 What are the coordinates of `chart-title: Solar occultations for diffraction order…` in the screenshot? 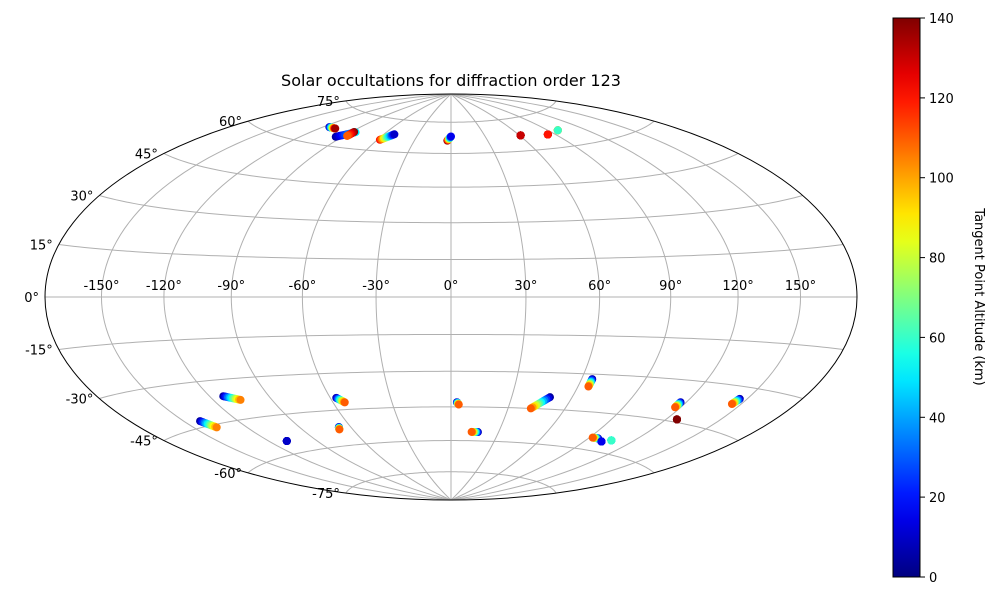 It's located at (451, 80).